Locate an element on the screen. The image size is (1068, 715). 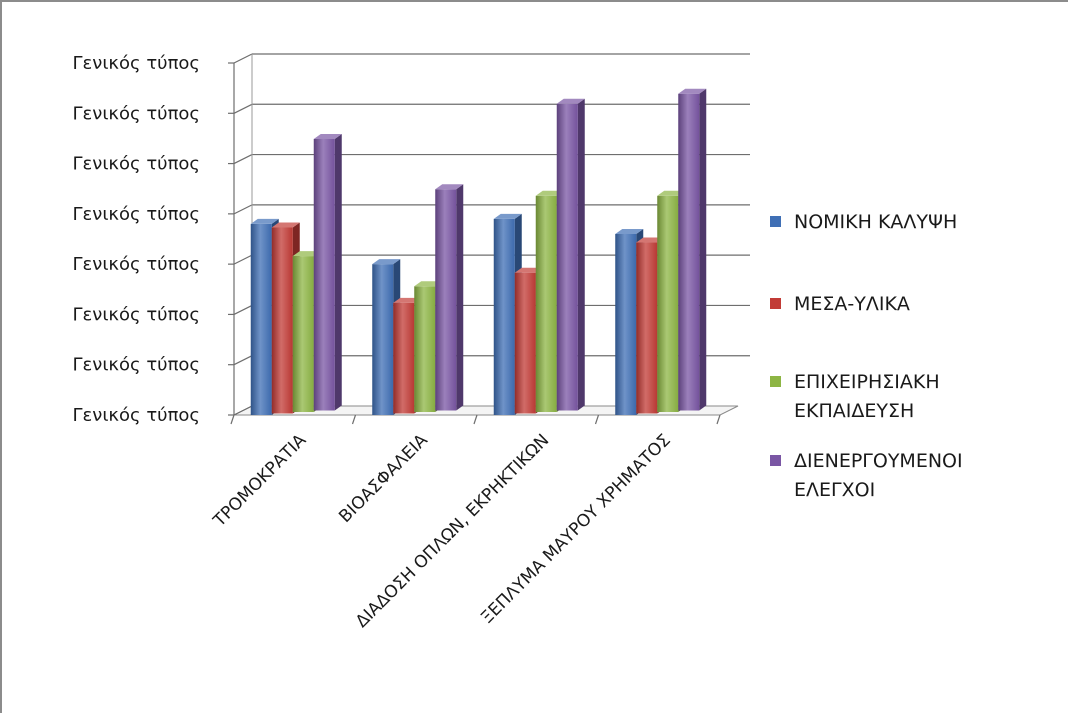
legend-item: ΔΙΕΝΕΡΓΟΥΜΕΝΟΙ ΕΛΕΓΧΟΙ is located at coordinates (866, 475).